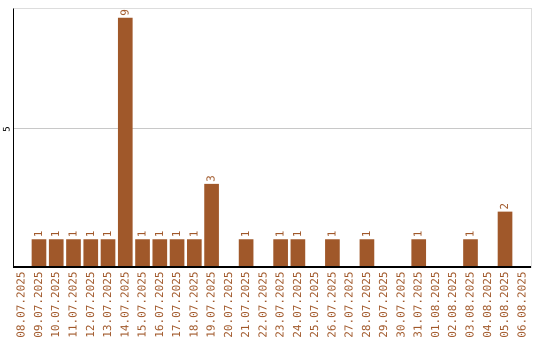 The width and height of the screenshot is (540, 340). I want to click on x-tick-label: 02.08.2025, so click(453, 305).